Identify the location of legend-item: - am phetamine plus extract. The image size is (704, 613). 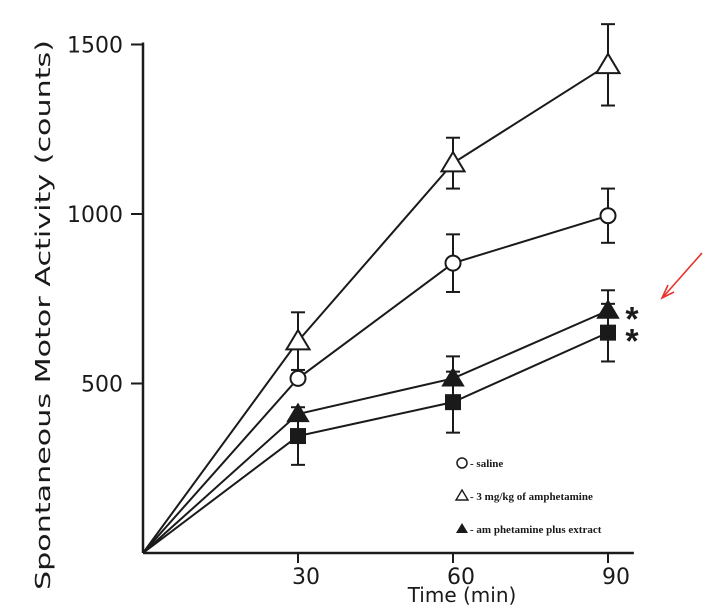
(529, 529).